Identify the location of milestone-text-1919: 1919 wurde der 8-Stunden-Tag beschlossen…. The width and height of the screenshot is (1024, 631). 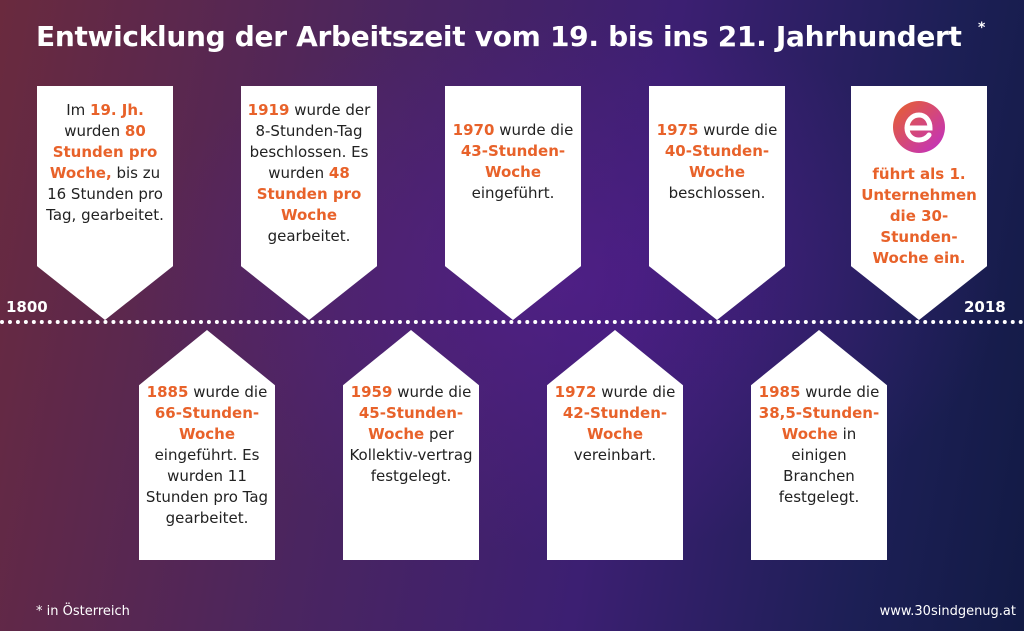
(309, 173).